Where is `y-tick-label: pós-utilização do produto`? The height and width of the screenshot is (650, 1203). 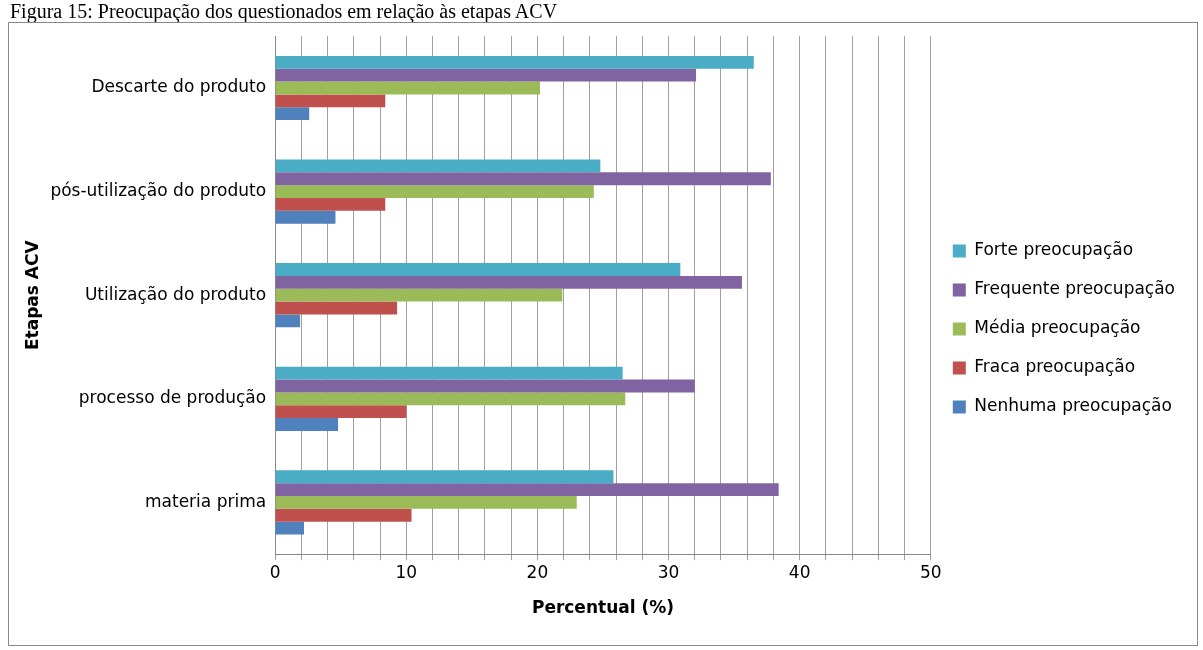 y-tick-label: pós-utilização do produto is located at coordinates (158, 190).